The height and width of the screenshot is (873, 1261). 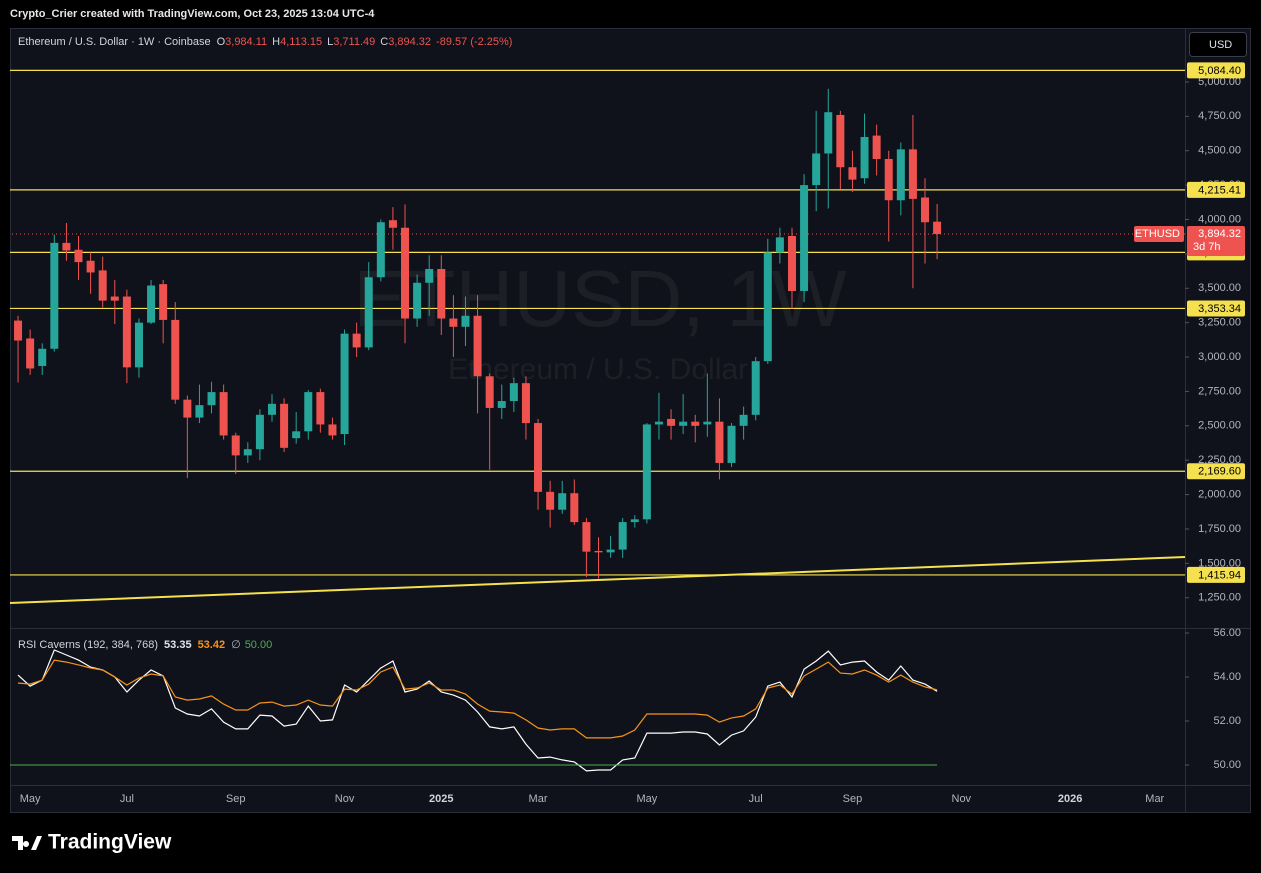 What do you see at coordinates (1219, 575) in the screenshot?
I see `level-label: 1,415.94` at bounding box center [1219, 575].